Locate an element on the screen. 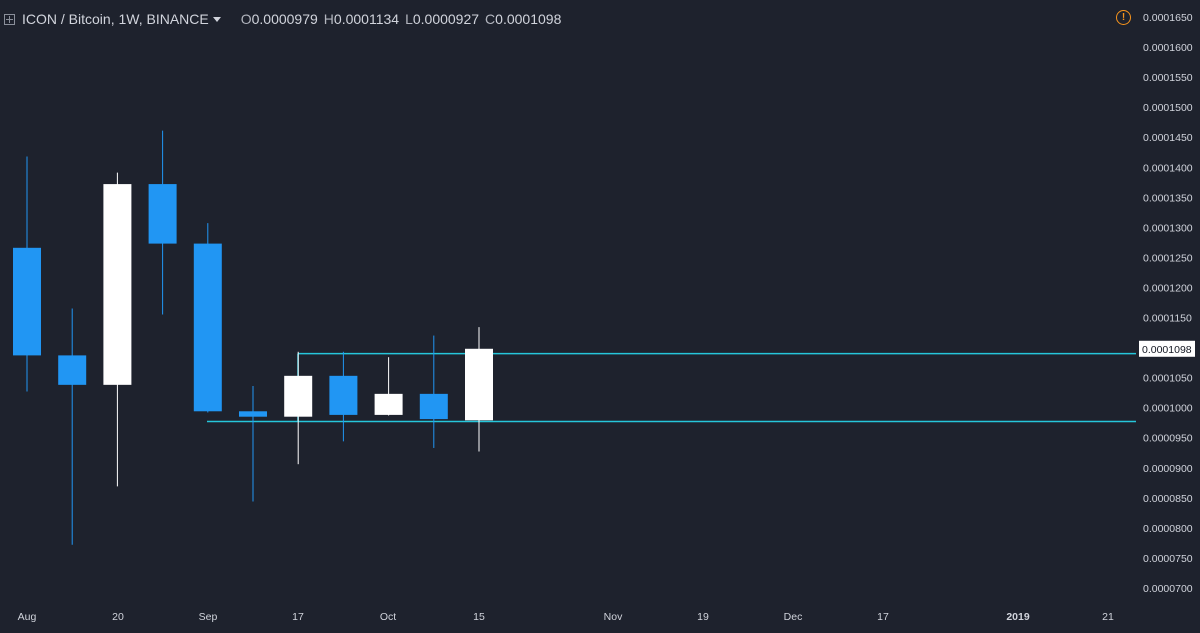  open-value: 0.0000979 is located at coordinates (284, 19).